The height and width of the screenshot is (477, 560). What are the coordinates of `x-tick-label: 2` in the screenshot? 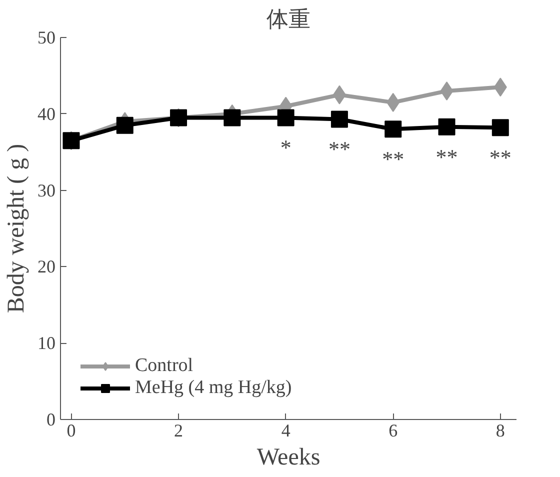 It's located at (179, 430).